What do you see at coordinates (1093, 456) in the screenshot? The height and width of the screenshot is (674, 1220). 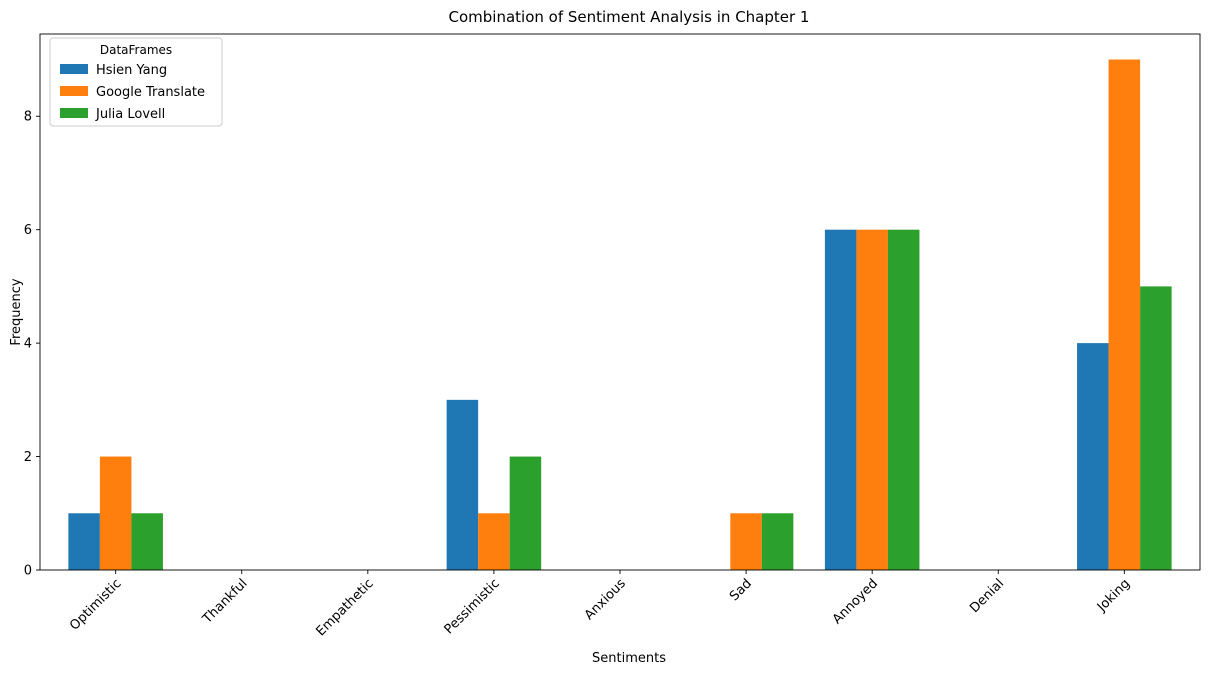 I see `bar-hsien-yang-joking` at bounding box center [1093, 456].